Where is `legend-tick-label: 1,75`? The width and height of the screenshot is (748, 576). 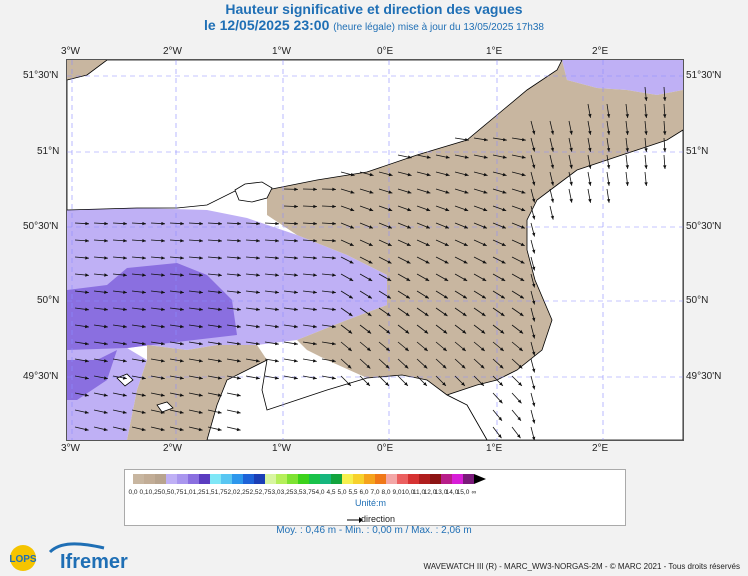 legend-tick-label: 1,75 is located at coordinates (221, 492).